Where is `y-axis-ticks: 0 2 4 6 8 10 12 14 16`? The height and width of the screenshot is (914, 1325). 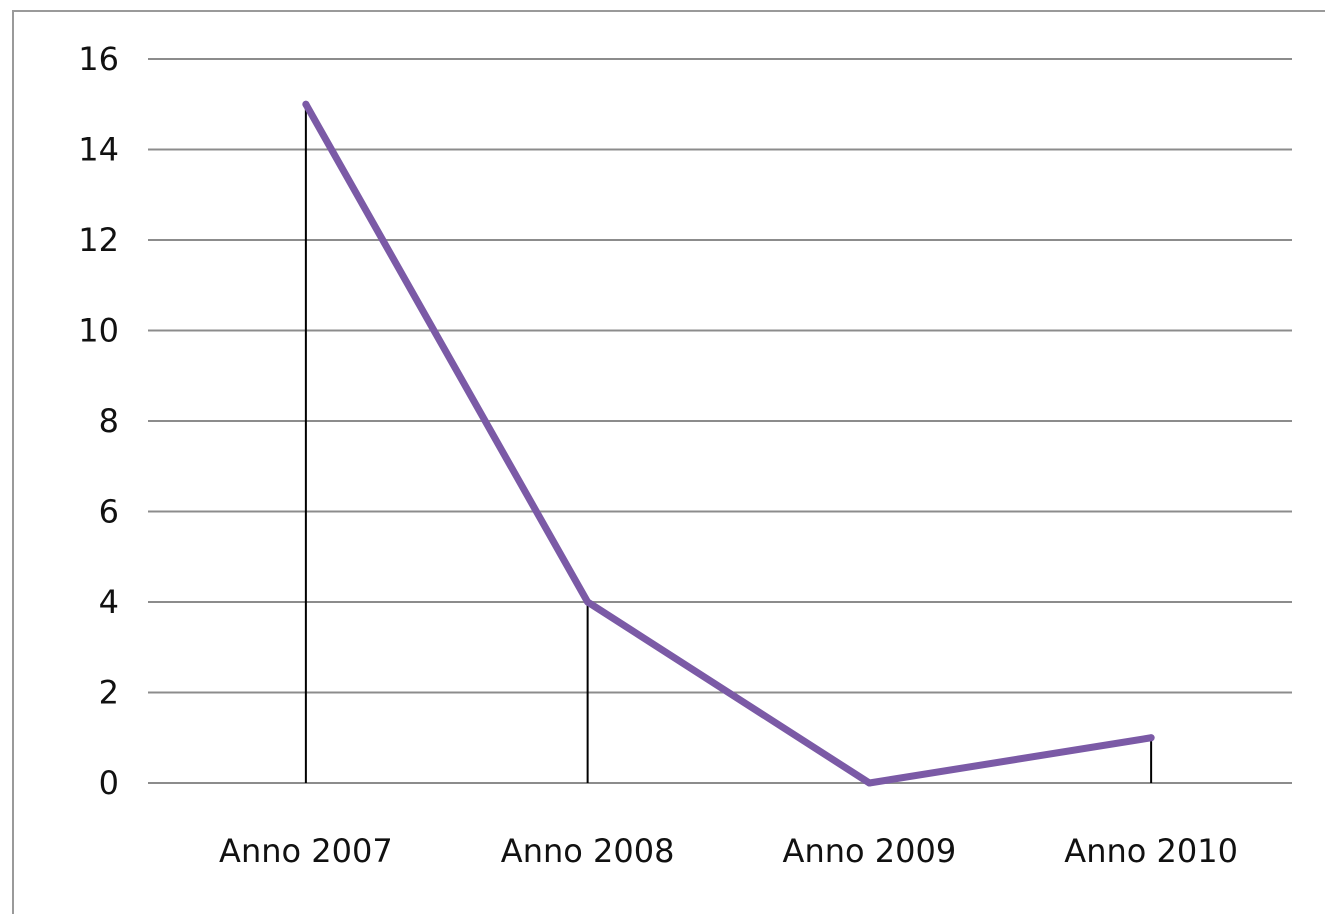 y-axis-ticks: 0 2 4 6 8 10 12 14 16 is located at coordinates (98, 421).